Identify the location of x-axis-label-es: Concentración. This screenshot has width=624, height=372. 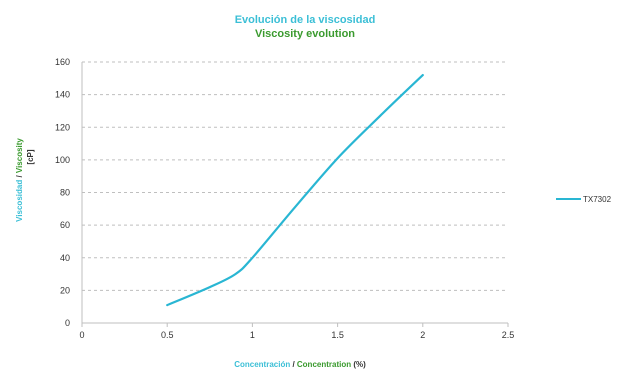
(262, 364).